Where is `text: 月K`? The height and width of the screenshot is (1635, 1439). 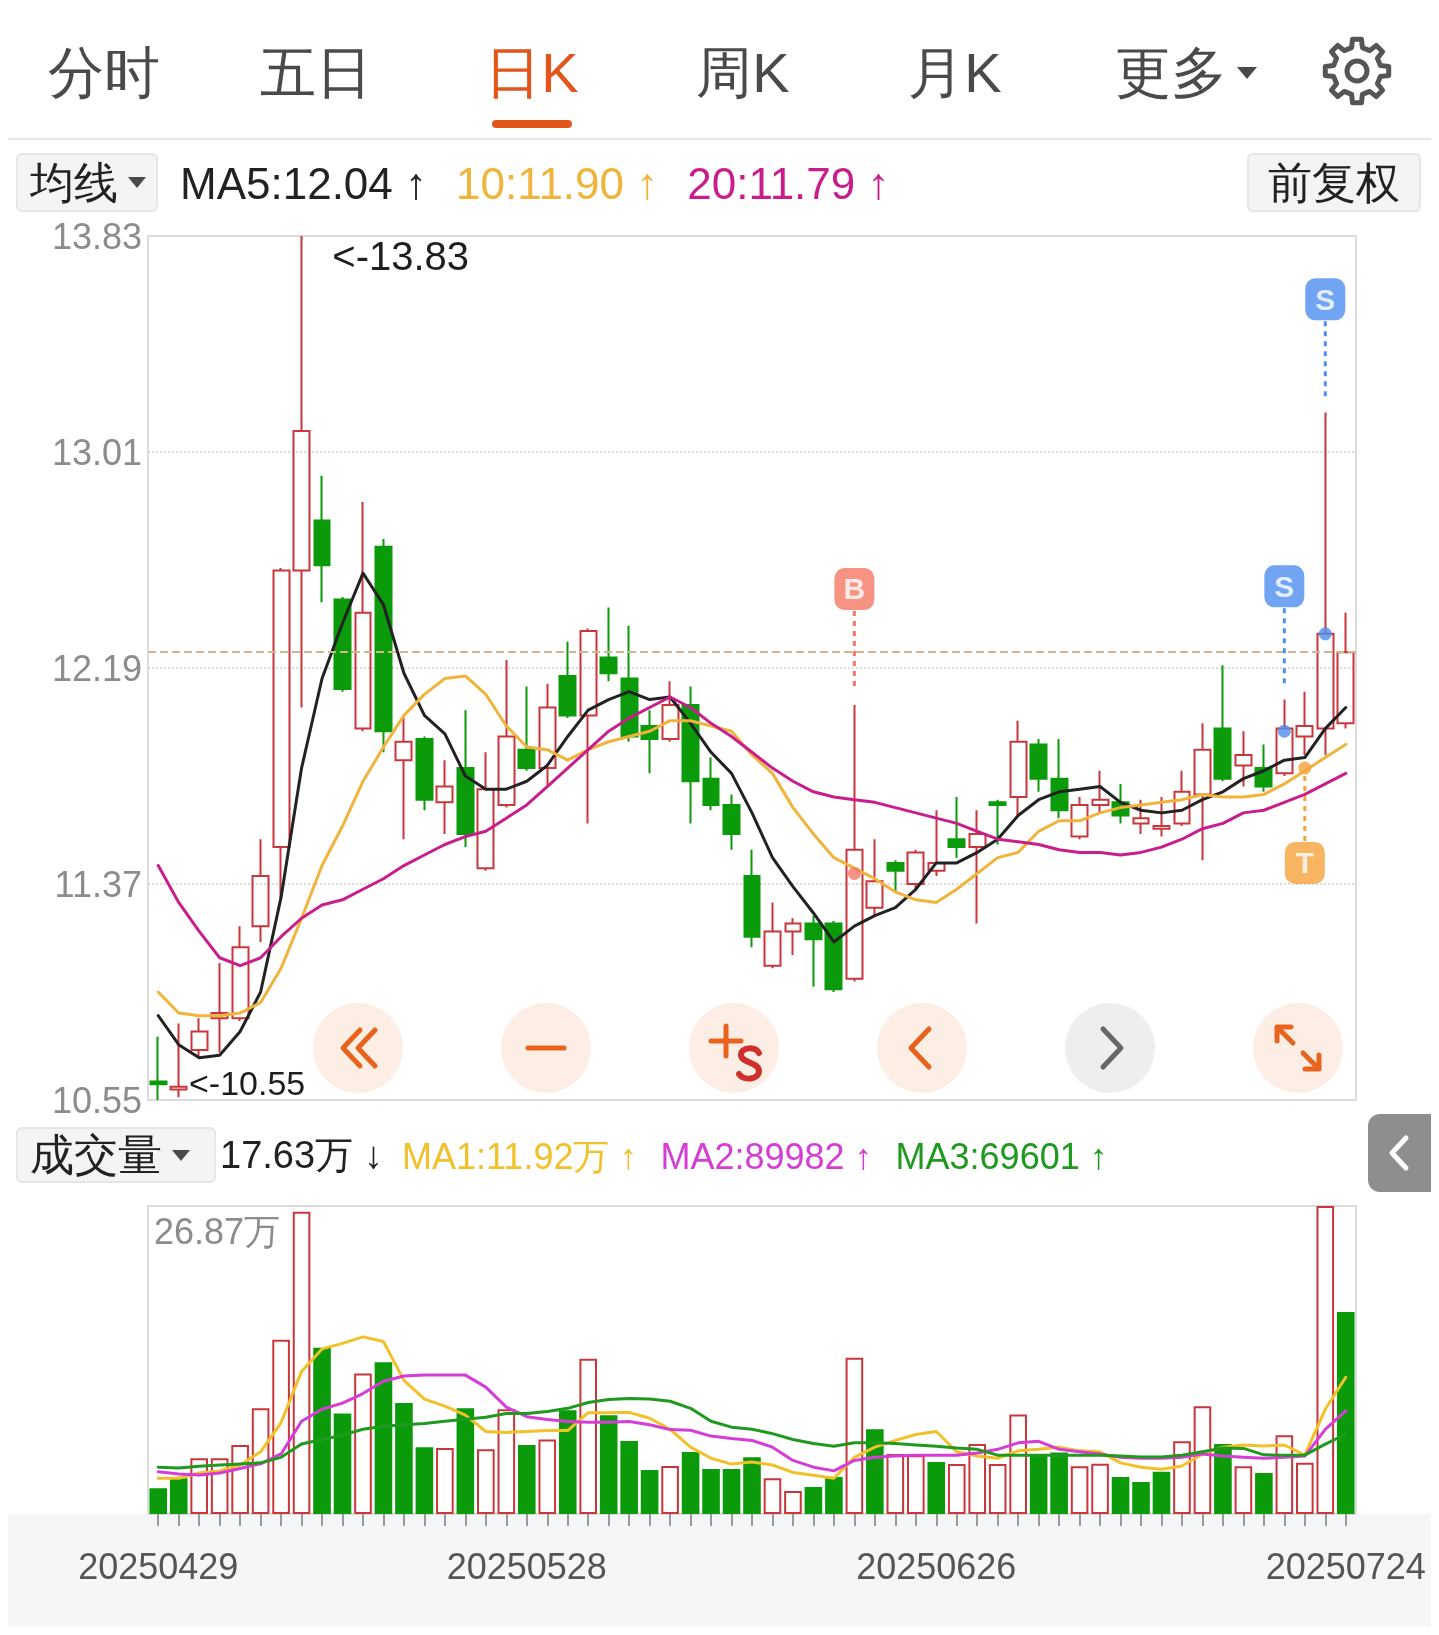
text: 月K is located at coordinates (955, 73).